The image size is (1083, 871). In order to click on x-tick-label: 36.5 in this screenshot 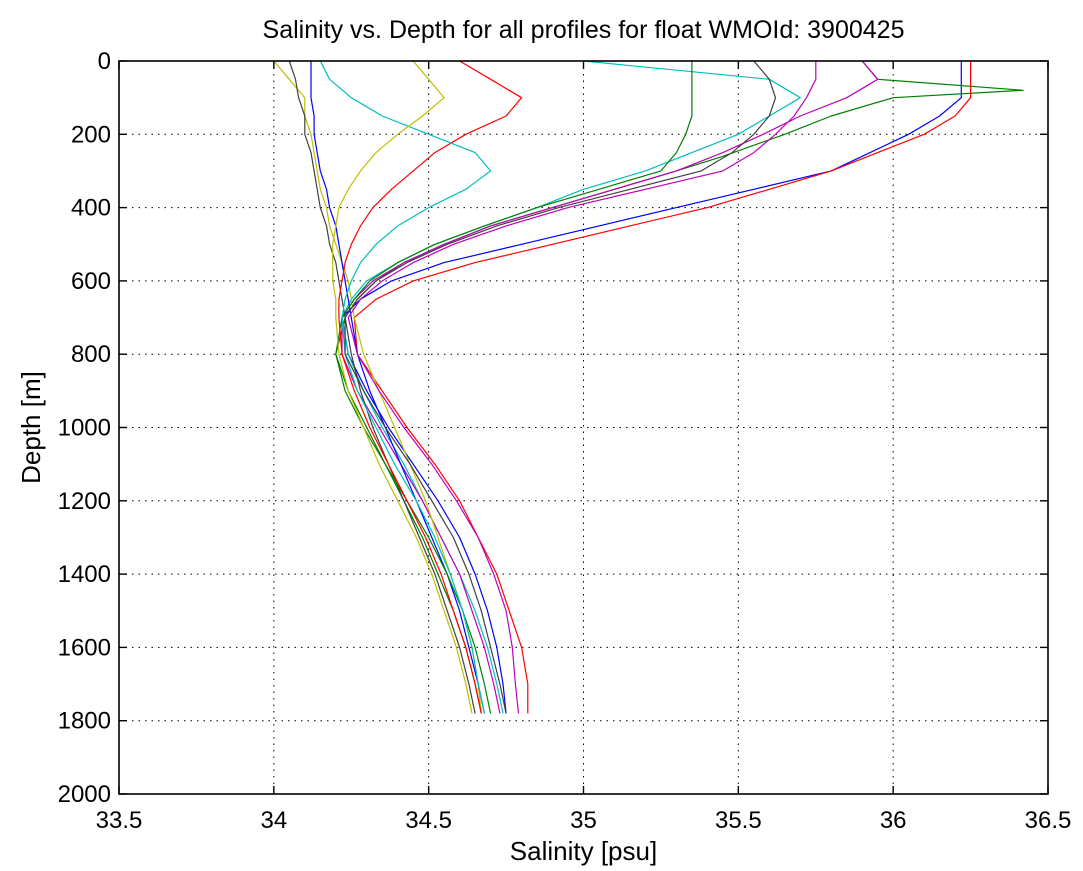, I will do `click(1048, 820)`.